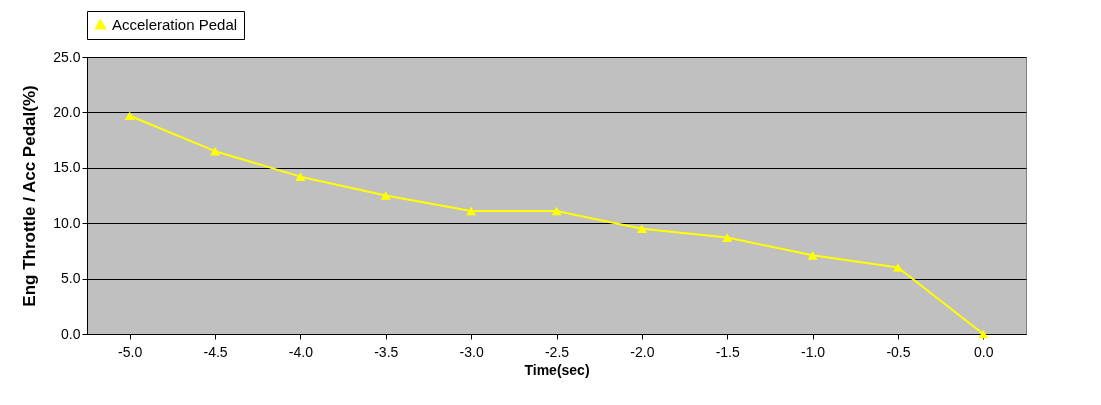 Image resolution: width=1101 pixels, height=405 pixels. I want to click on y-tick-label: 15.0, so click(67, 167).